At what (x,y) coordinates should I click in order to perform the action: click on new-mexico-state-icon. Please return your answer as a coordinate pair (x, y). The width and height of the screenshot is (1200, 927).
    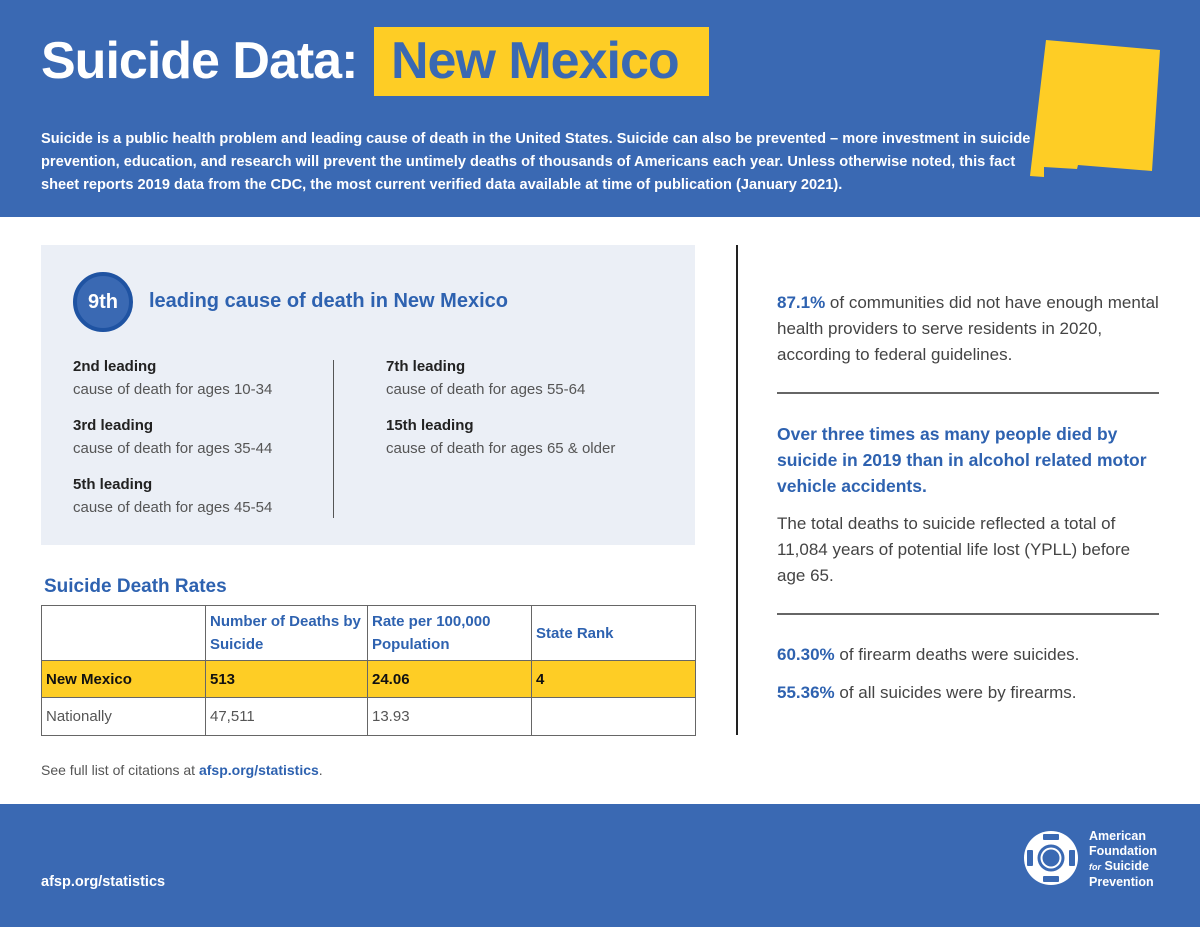
    Looking at the image, I should click on (1095, 108).